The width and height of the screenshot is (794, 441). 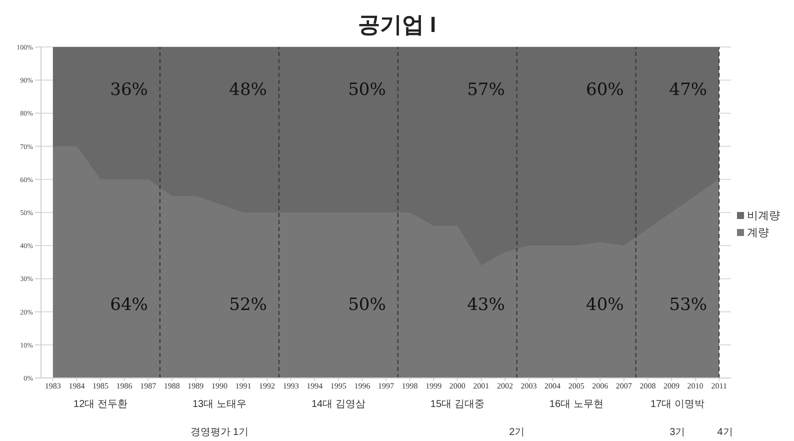 I want to click on text: 16대 노무현, so click(x=576, y=405).